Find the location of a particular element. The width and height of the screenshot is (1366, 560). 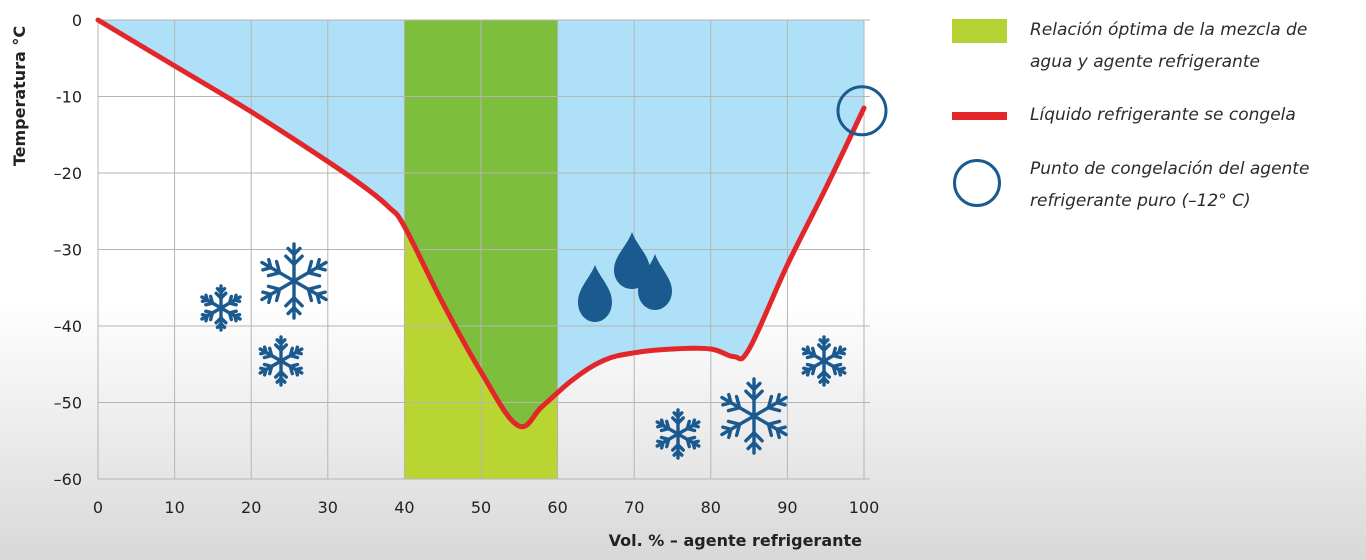

y-axis: 0 -10 –20 –30 –40 –50 –60 is located at coordinates (68, 250).